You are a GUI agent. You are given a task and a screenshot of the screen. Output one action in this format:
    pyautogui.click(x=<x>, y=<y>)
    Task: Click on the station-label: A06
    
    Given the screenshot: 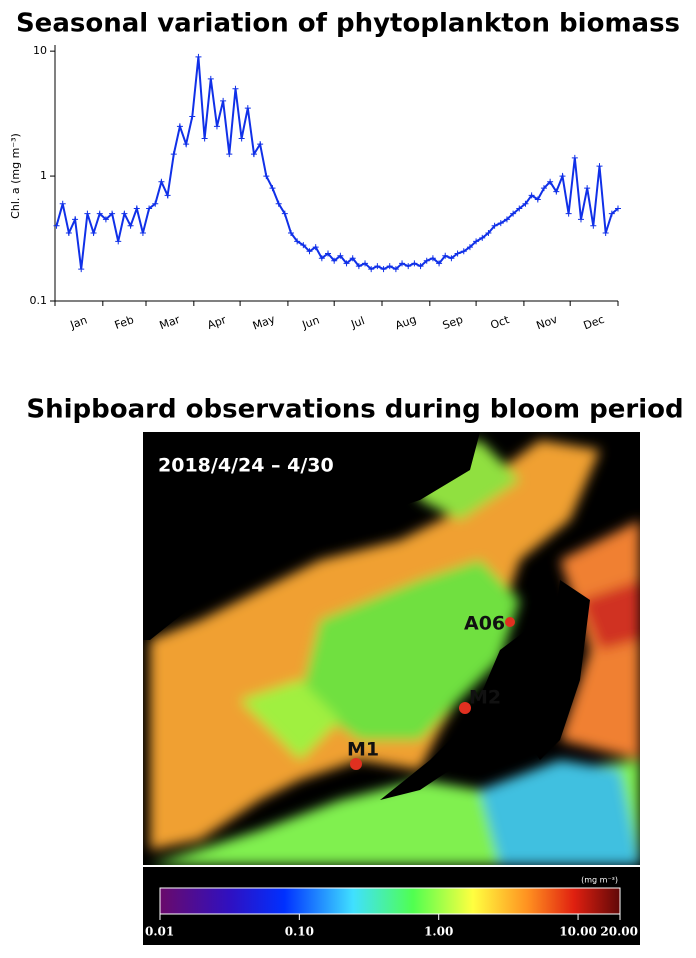 What is the action you would take?
    pyautogui.click(x=484, y=624)
    